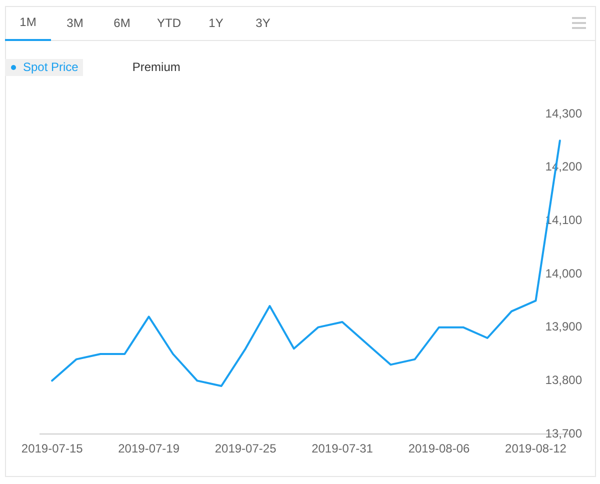 The width and height of the screenshot is (600, 484). I want to click on tab: 3Y, so click(263, 23).